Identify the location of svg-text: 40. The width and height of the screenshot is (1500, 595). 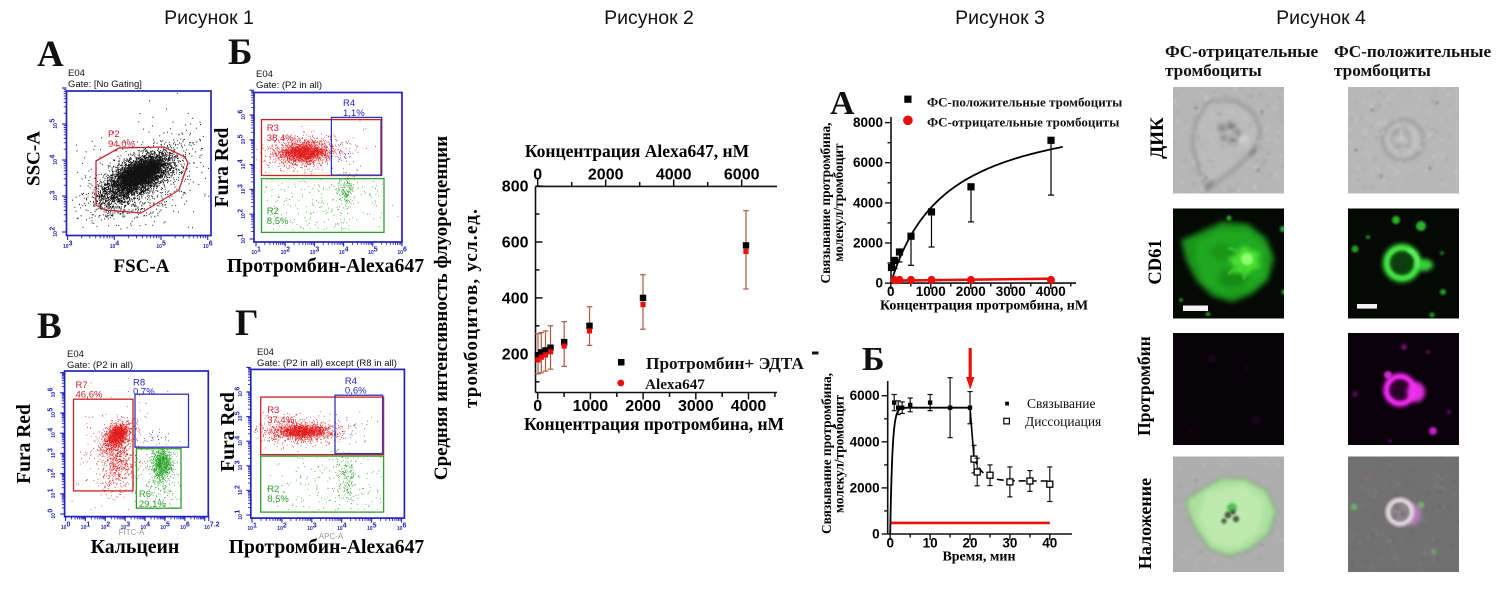
(1049, 543).